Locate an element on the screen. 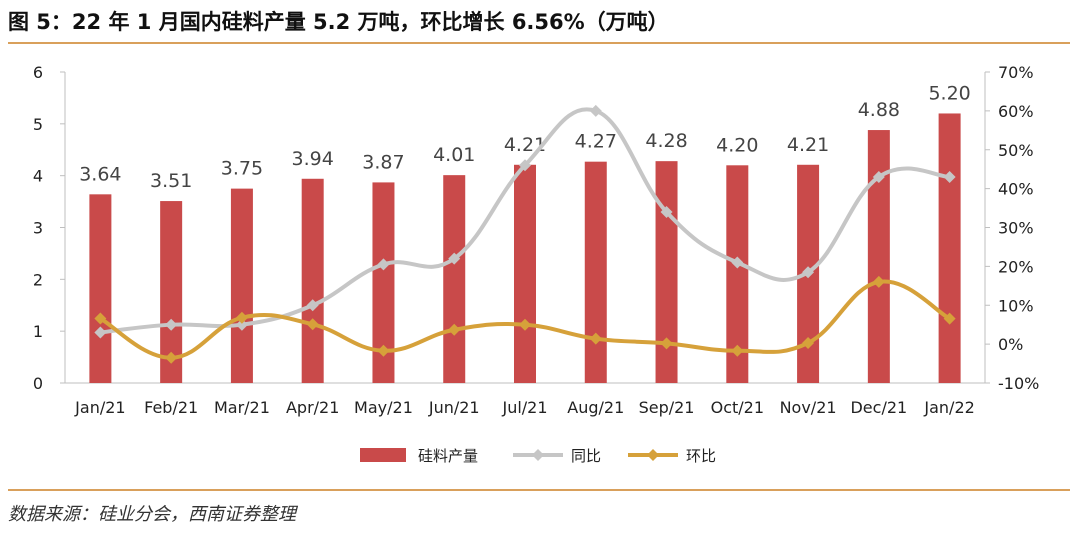 Image resolution: width=1080 pixels, height=533 pixels. bar-data-label: 4.01 is located at coordinates (454, 155).